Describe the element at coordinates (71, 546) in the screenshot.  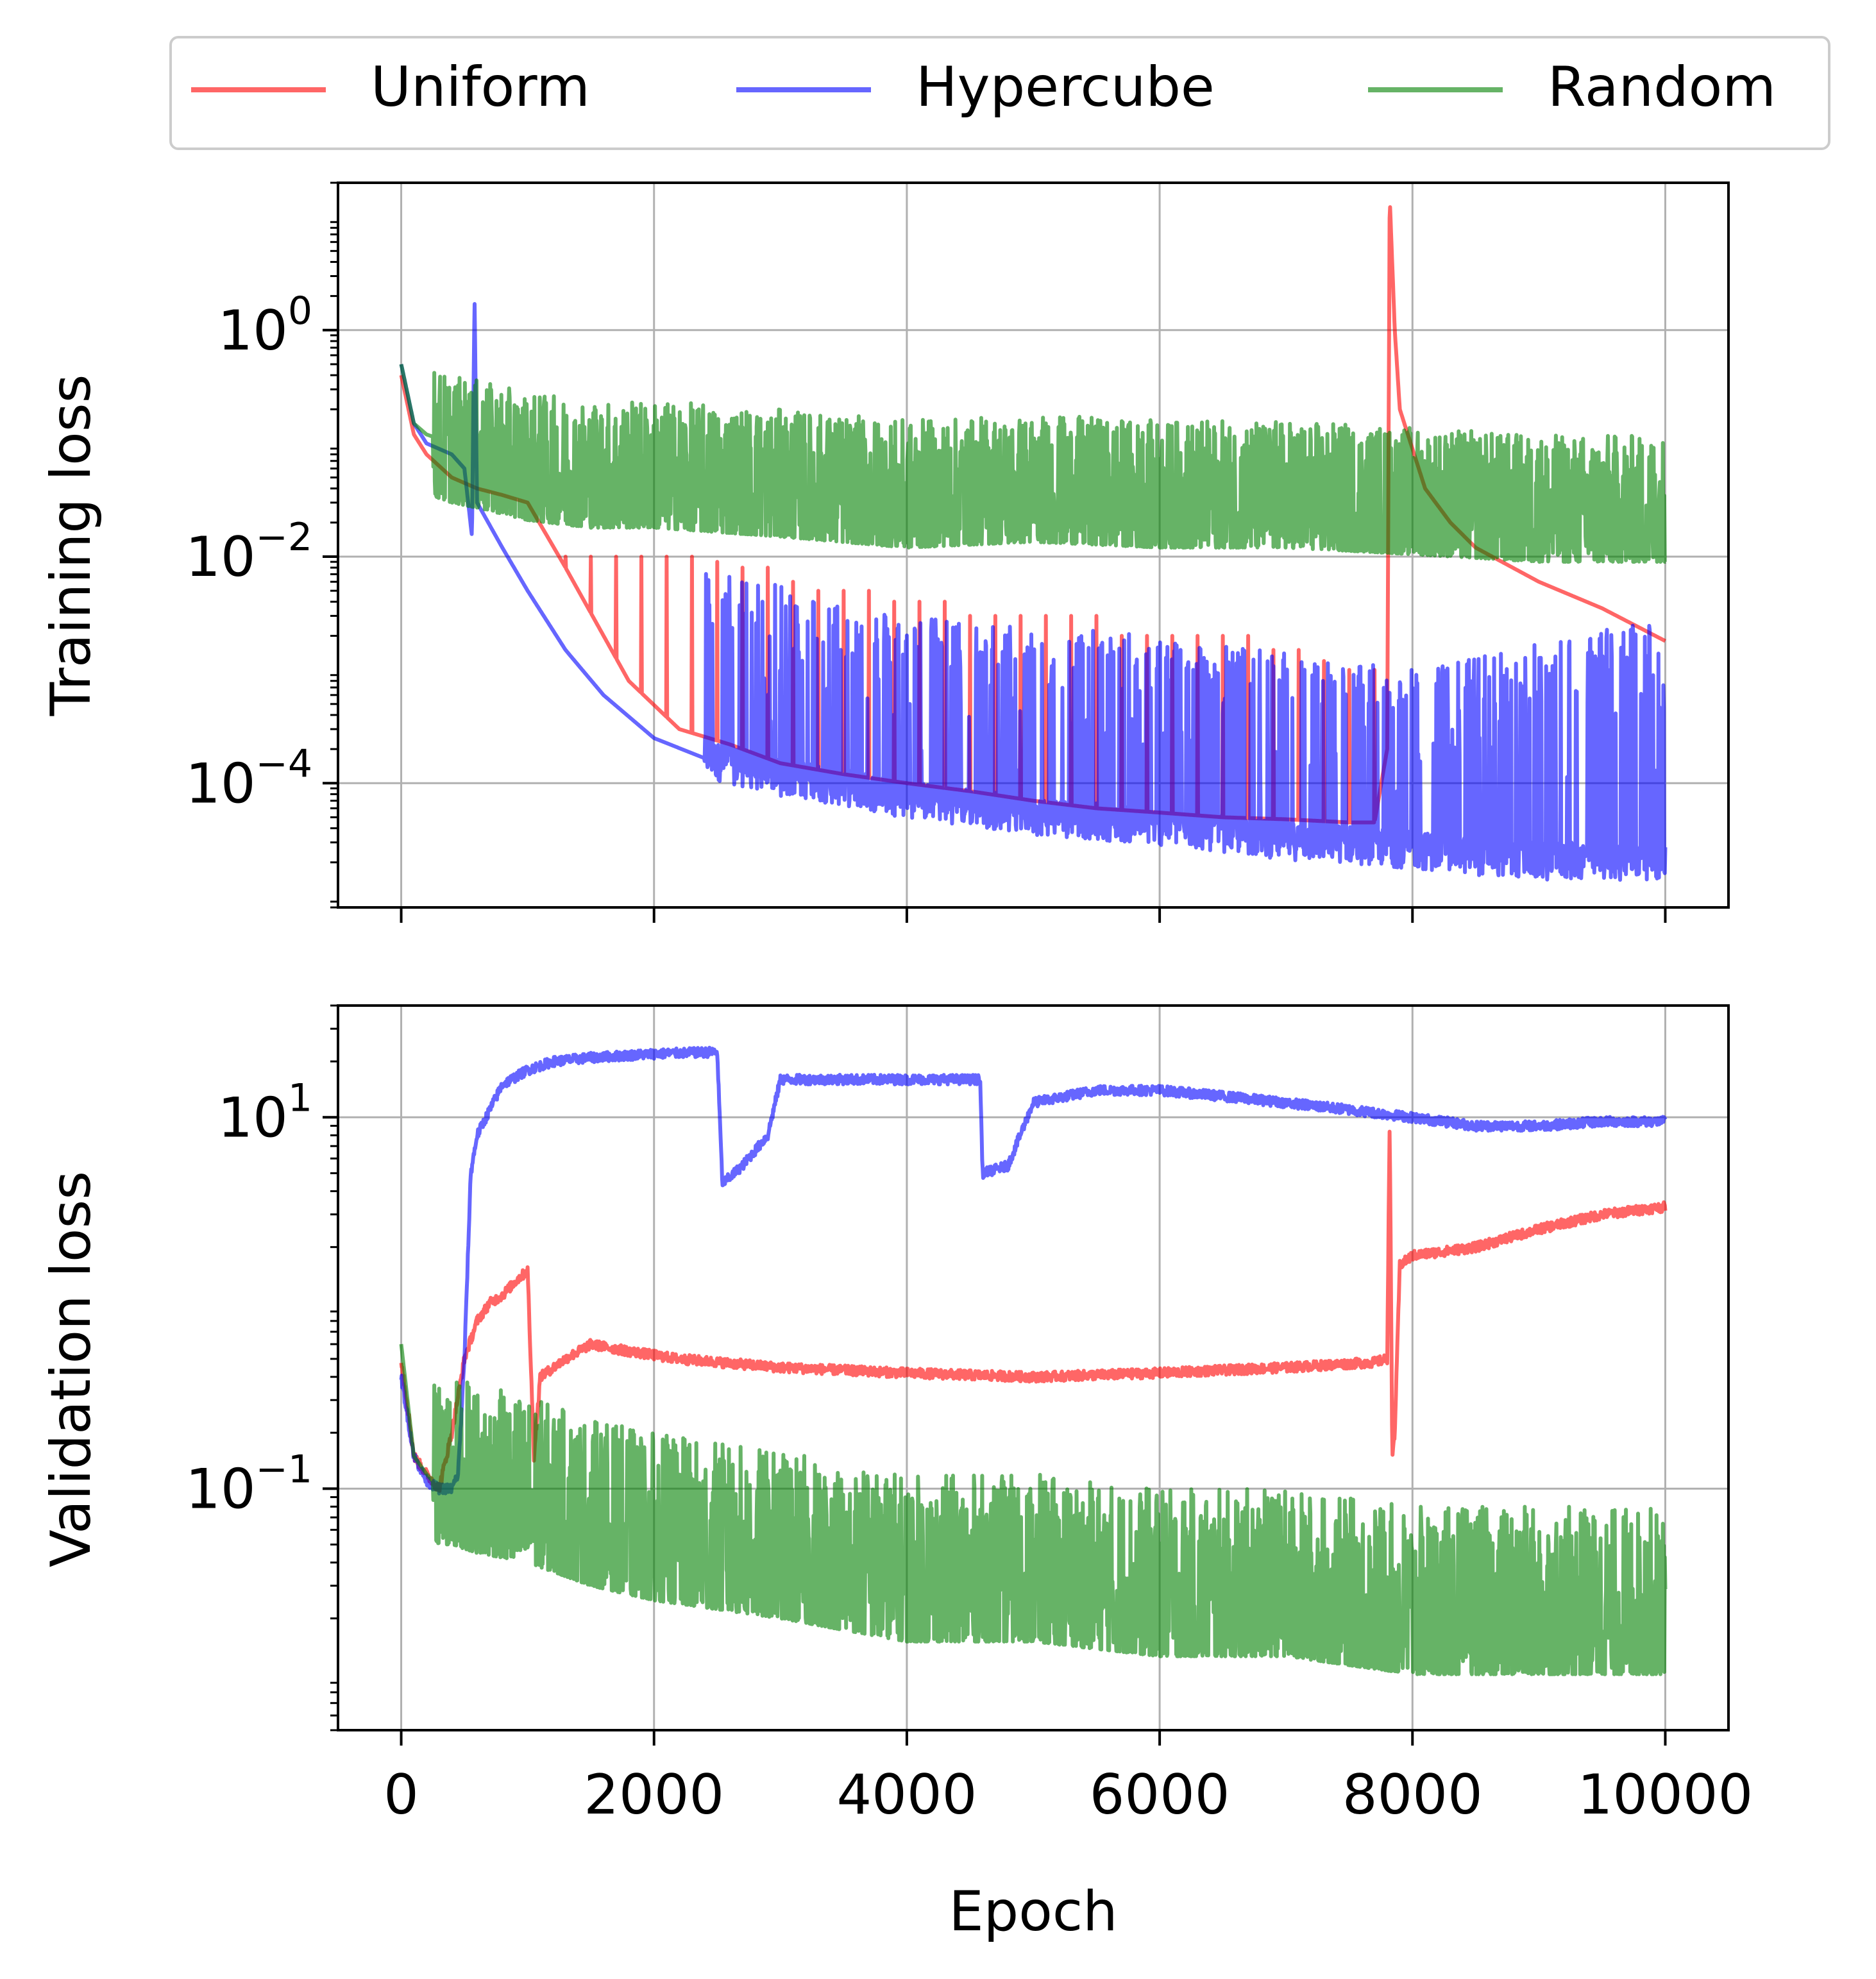
I see `training-ylabel: Training loss` at that location.